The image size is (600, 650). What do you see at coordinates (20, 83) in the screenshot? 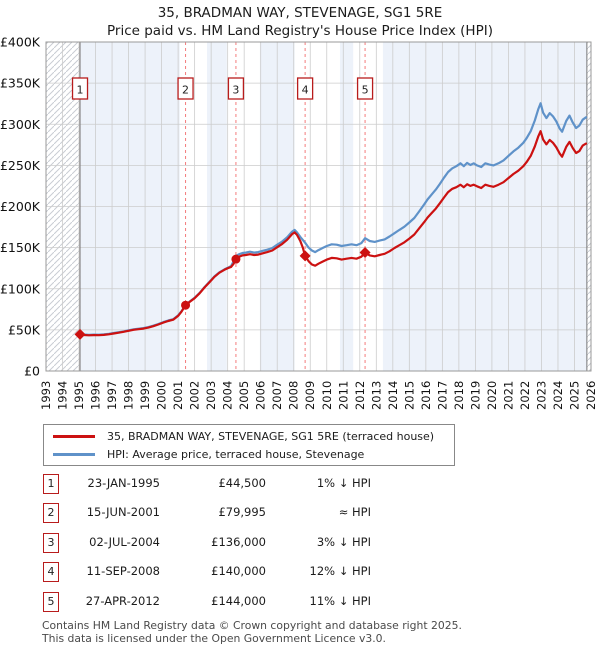
I see `svg-text: £350K` at bounding box center [20, 83].